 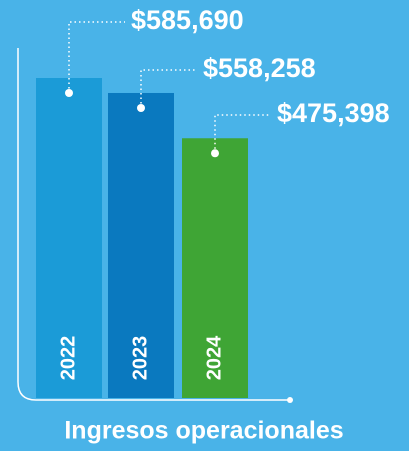 I want to click on value-label: $585,690, so click(x=187, y=20).